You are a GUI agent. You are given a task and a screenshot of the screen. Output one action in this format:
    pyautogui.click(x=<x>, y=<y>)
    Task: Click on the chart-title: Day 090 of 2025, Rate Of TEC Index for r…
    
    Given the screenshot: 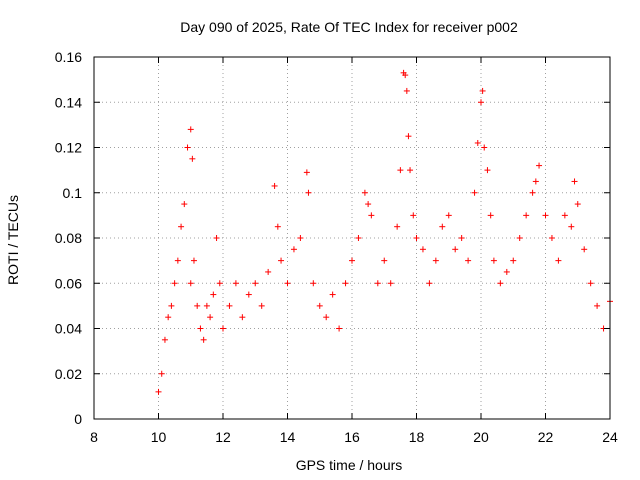 What is the action you would take?
    pyautogui.click(x=349, y=27)
    